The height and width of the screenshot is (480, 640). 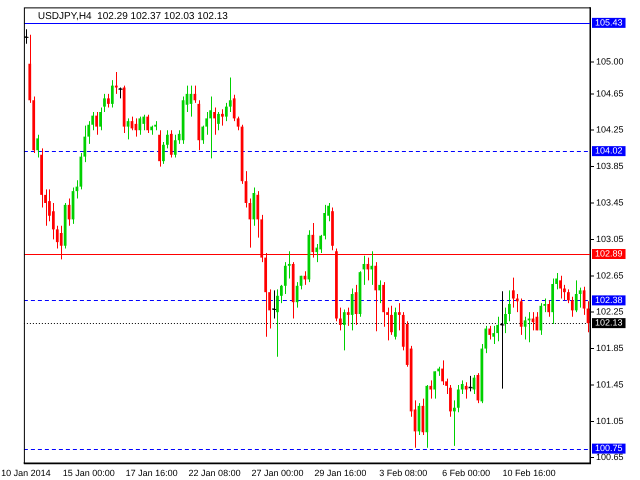 What do you see at coordinates (609, 22) in the screenshot?
I see `ref-line-label: 105.43` at bounding box center [609, 22].